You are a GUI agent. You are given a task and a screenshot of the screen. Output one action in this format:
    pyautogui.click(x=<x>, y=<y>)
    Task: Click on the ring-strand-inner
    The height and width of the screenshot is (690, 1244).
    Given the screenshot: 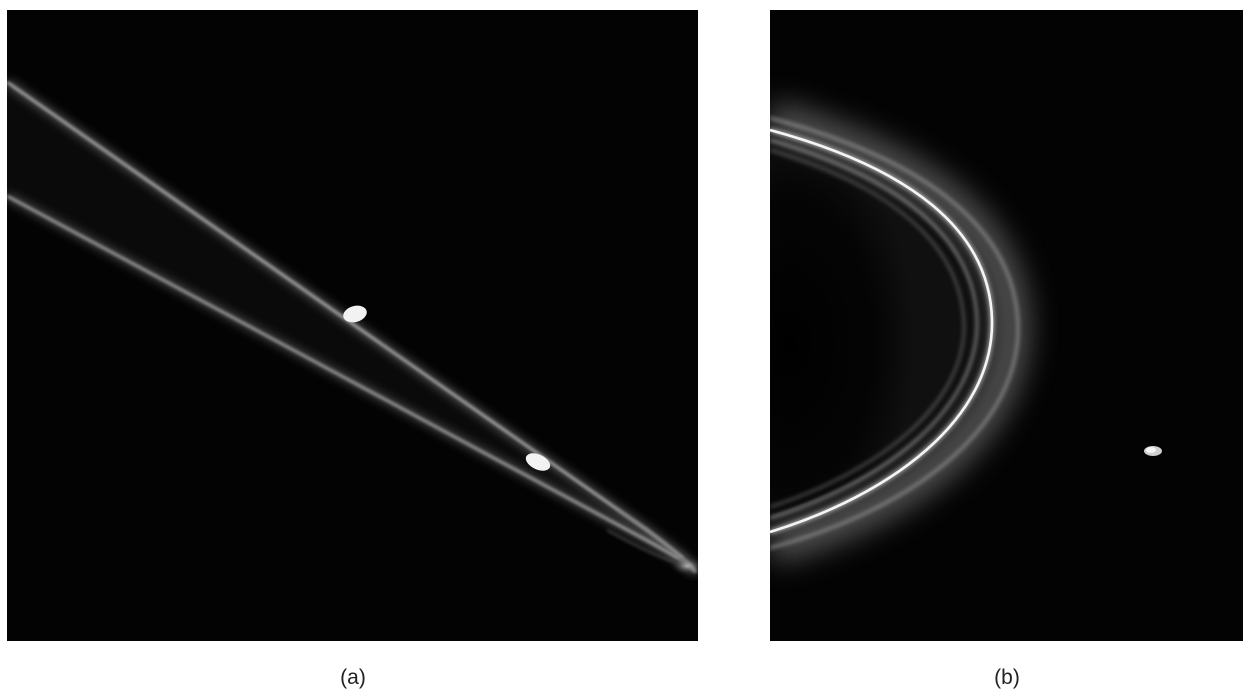 What is the action you would take?
    pyautogui.click(x=874, y=329)
    